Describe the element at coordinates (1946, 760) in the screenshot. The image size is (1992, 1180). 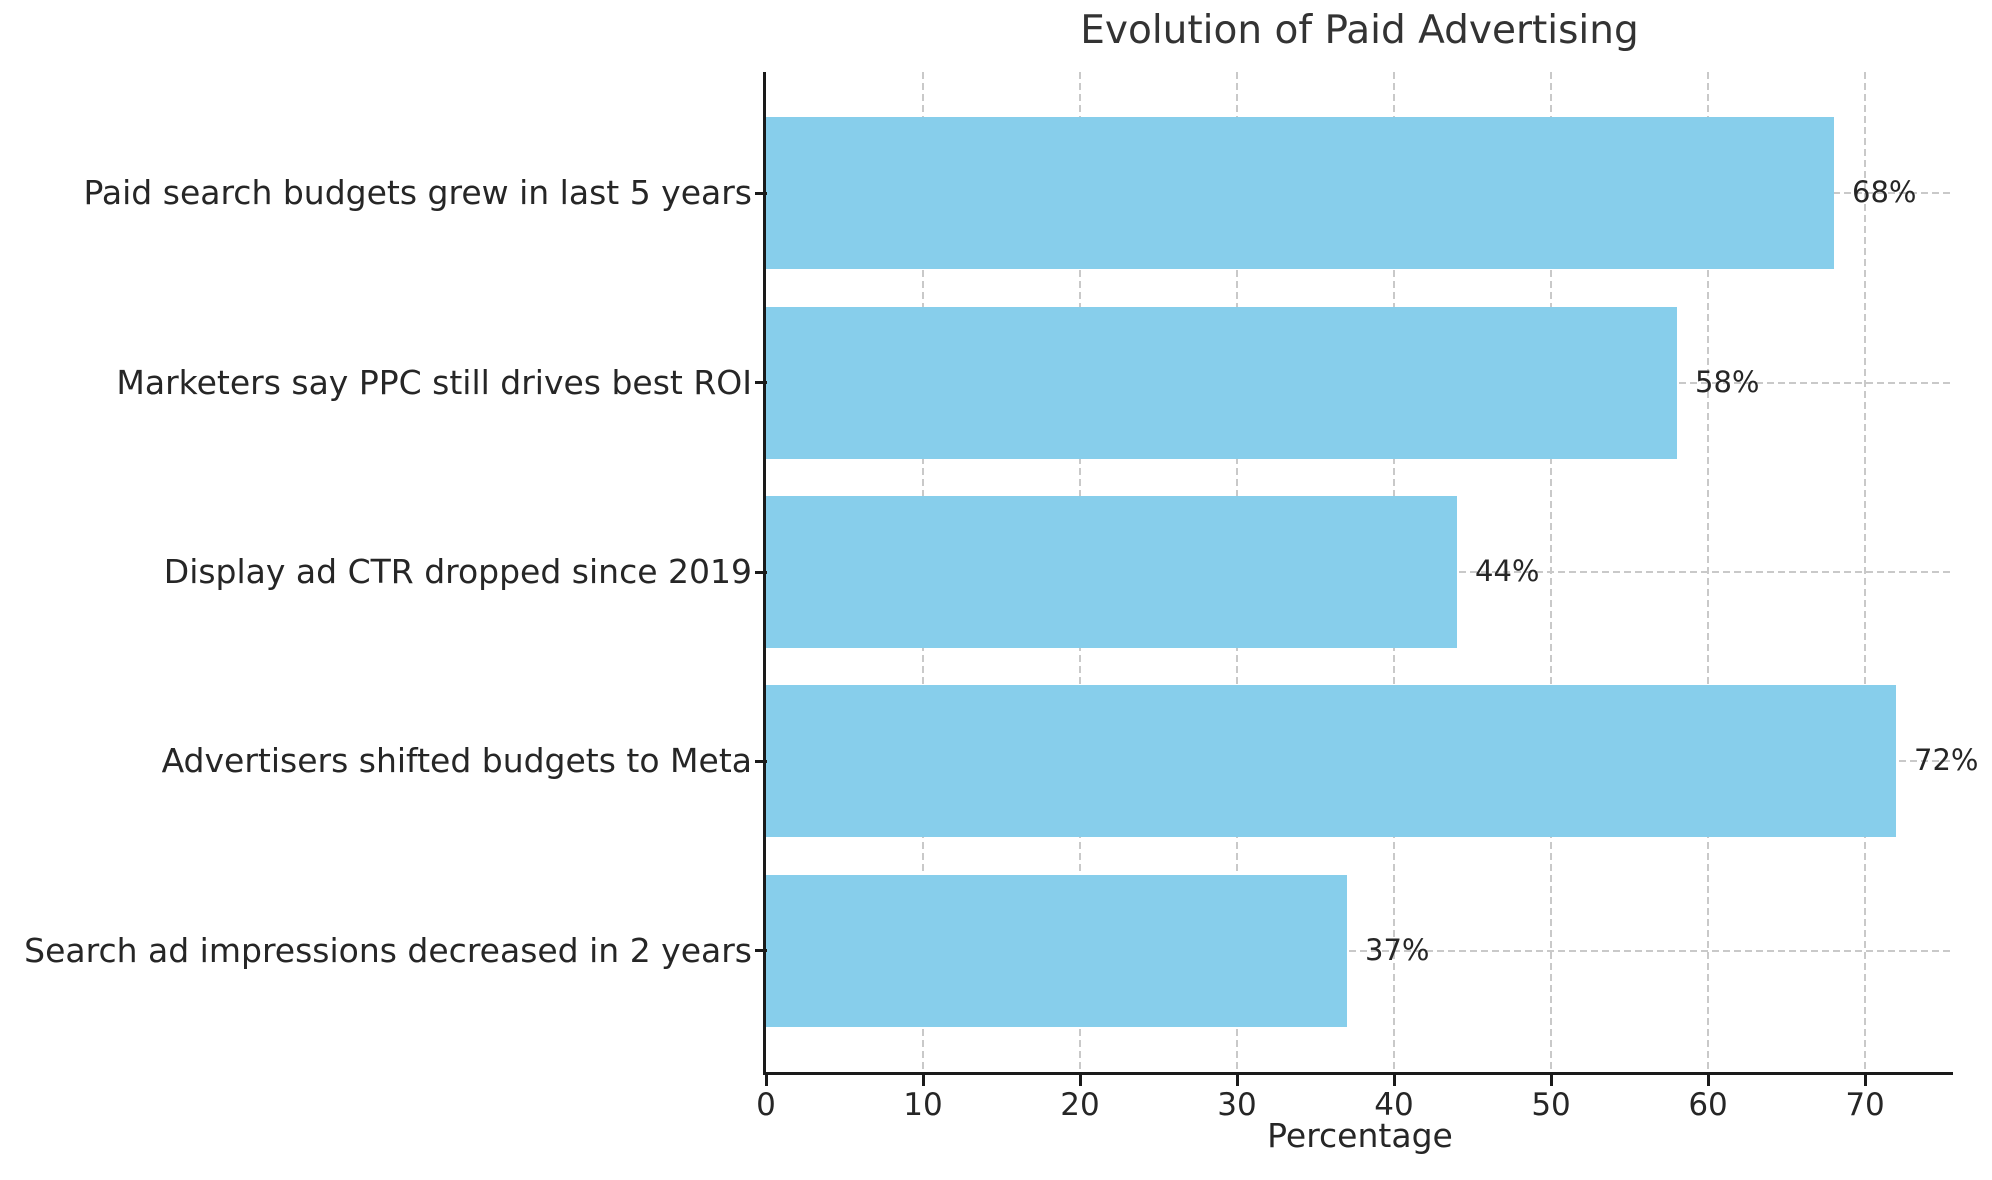
I see `bar-value-label: 72%` at that location.